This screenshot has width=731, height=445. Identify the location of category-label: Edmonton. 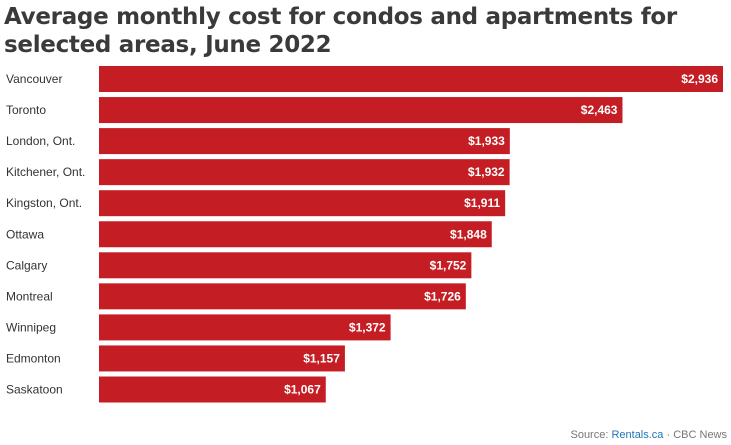
(33, 358).